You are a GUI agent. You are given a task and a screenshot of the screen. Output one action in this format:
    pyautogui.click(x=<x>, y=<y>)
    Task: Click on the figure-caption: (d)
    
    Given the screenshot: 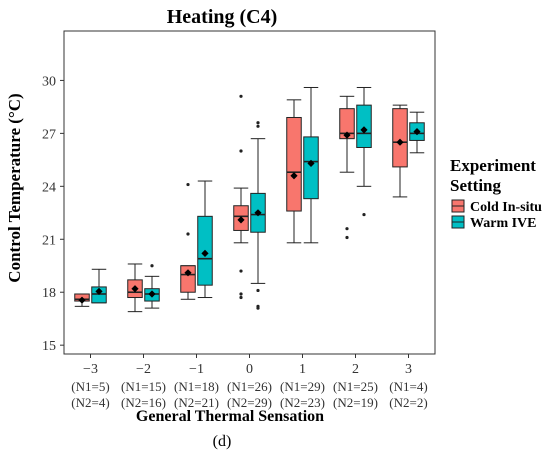 What is the action you would take?
    pyautogui.click(x=222, y=441)
    